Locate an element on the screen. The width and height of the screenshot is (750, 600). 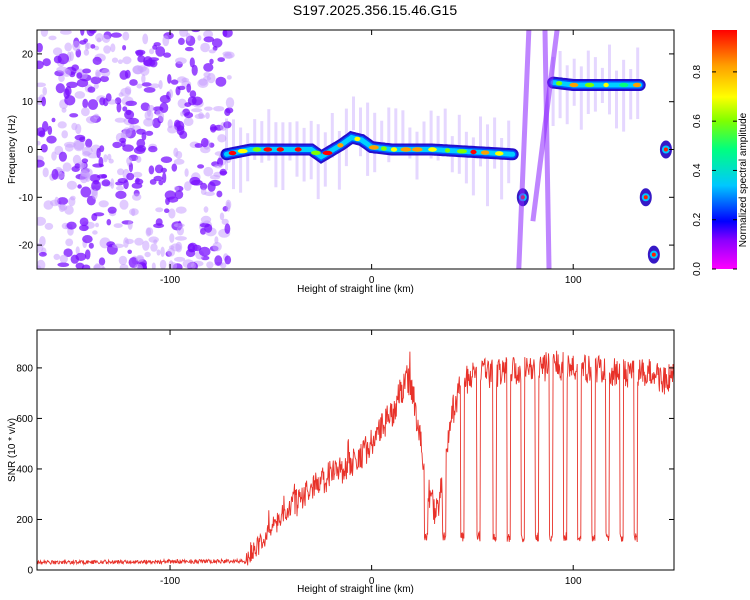
snr-ylabel: SNR (10 * v/v) is located at coordinates (12, 450).